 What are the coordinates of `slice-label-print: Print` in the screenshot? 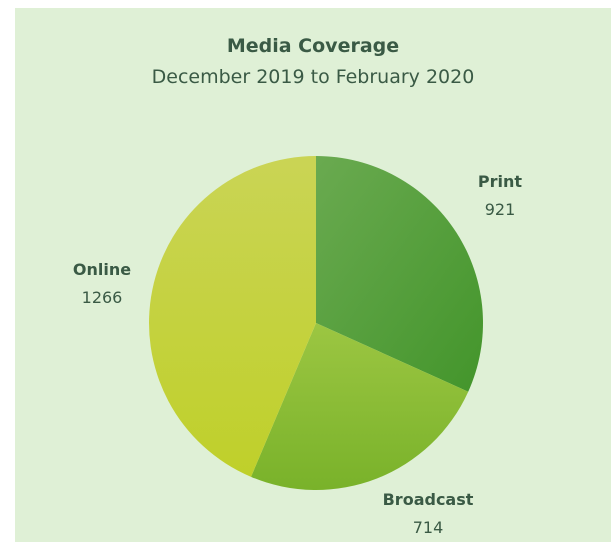 It's located at (500, 181).